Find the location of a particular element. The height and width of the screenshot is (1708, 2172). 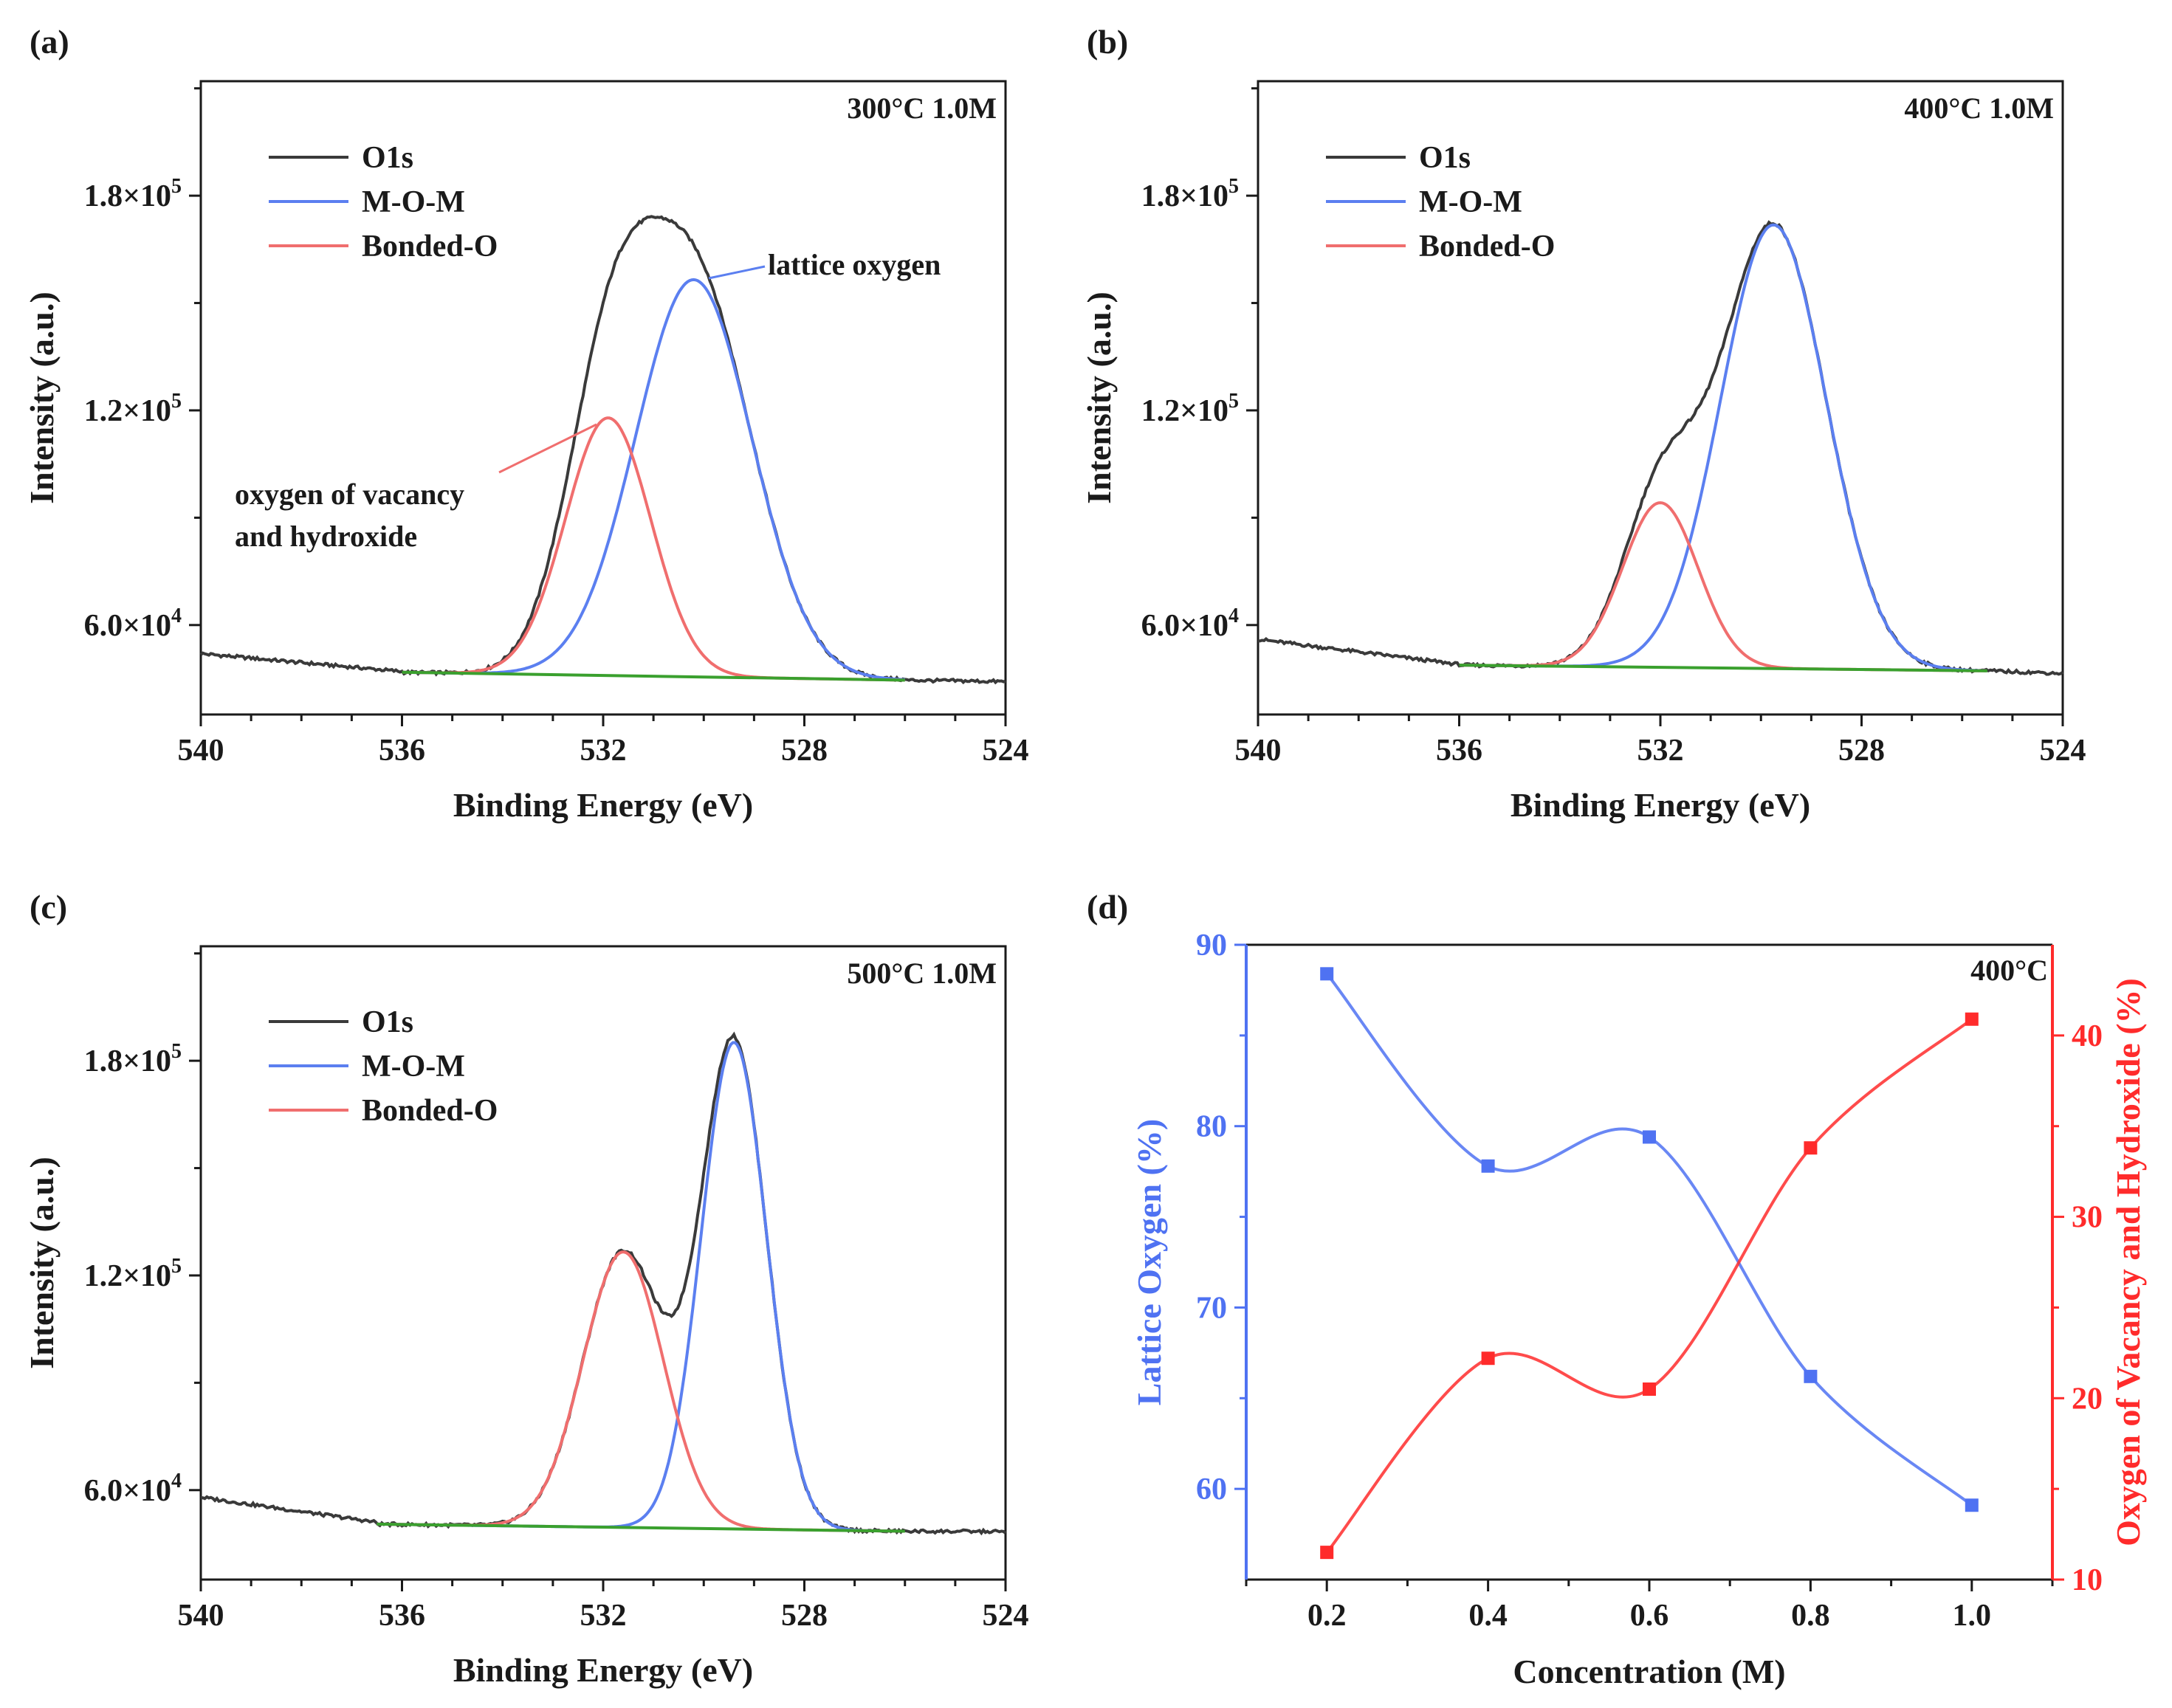

vacancy-hydroxide-line is located at coordinates (1649, 1286).